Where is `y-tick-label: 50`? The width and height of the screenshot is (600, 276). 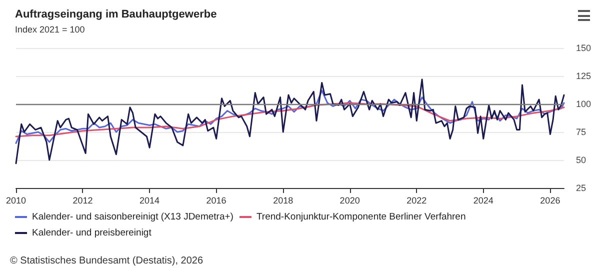 y-tick-label: 50 is located at coordinates (581, 160).